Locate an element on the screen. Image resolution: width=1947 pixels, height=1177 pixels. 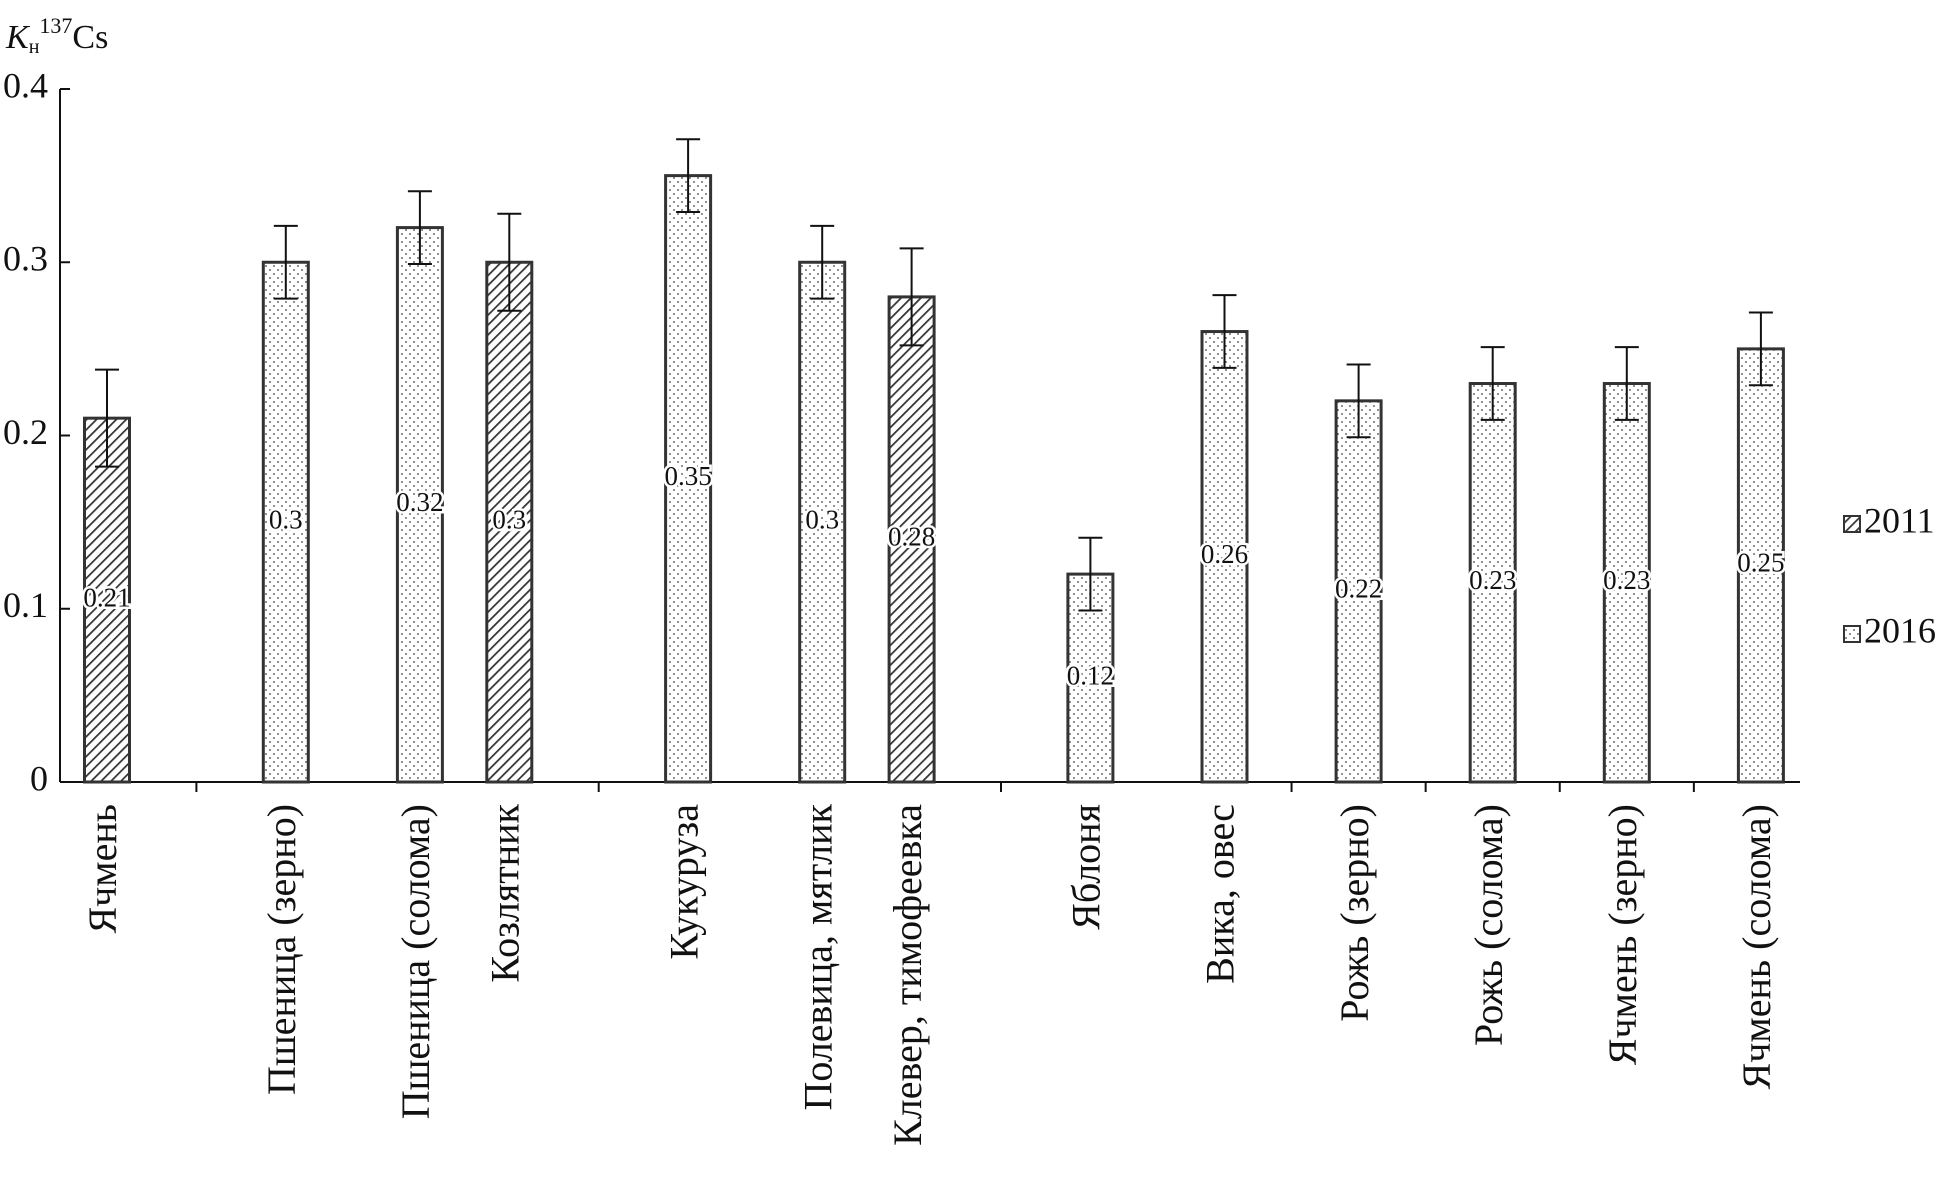
data-label: 0.22 is located at coordinates (1358, 589).